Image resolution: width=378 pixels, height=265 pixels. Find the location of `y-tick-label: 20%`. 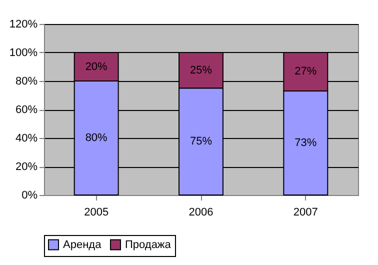

y-tick-label: 20% is located at coordinates (26, 167).